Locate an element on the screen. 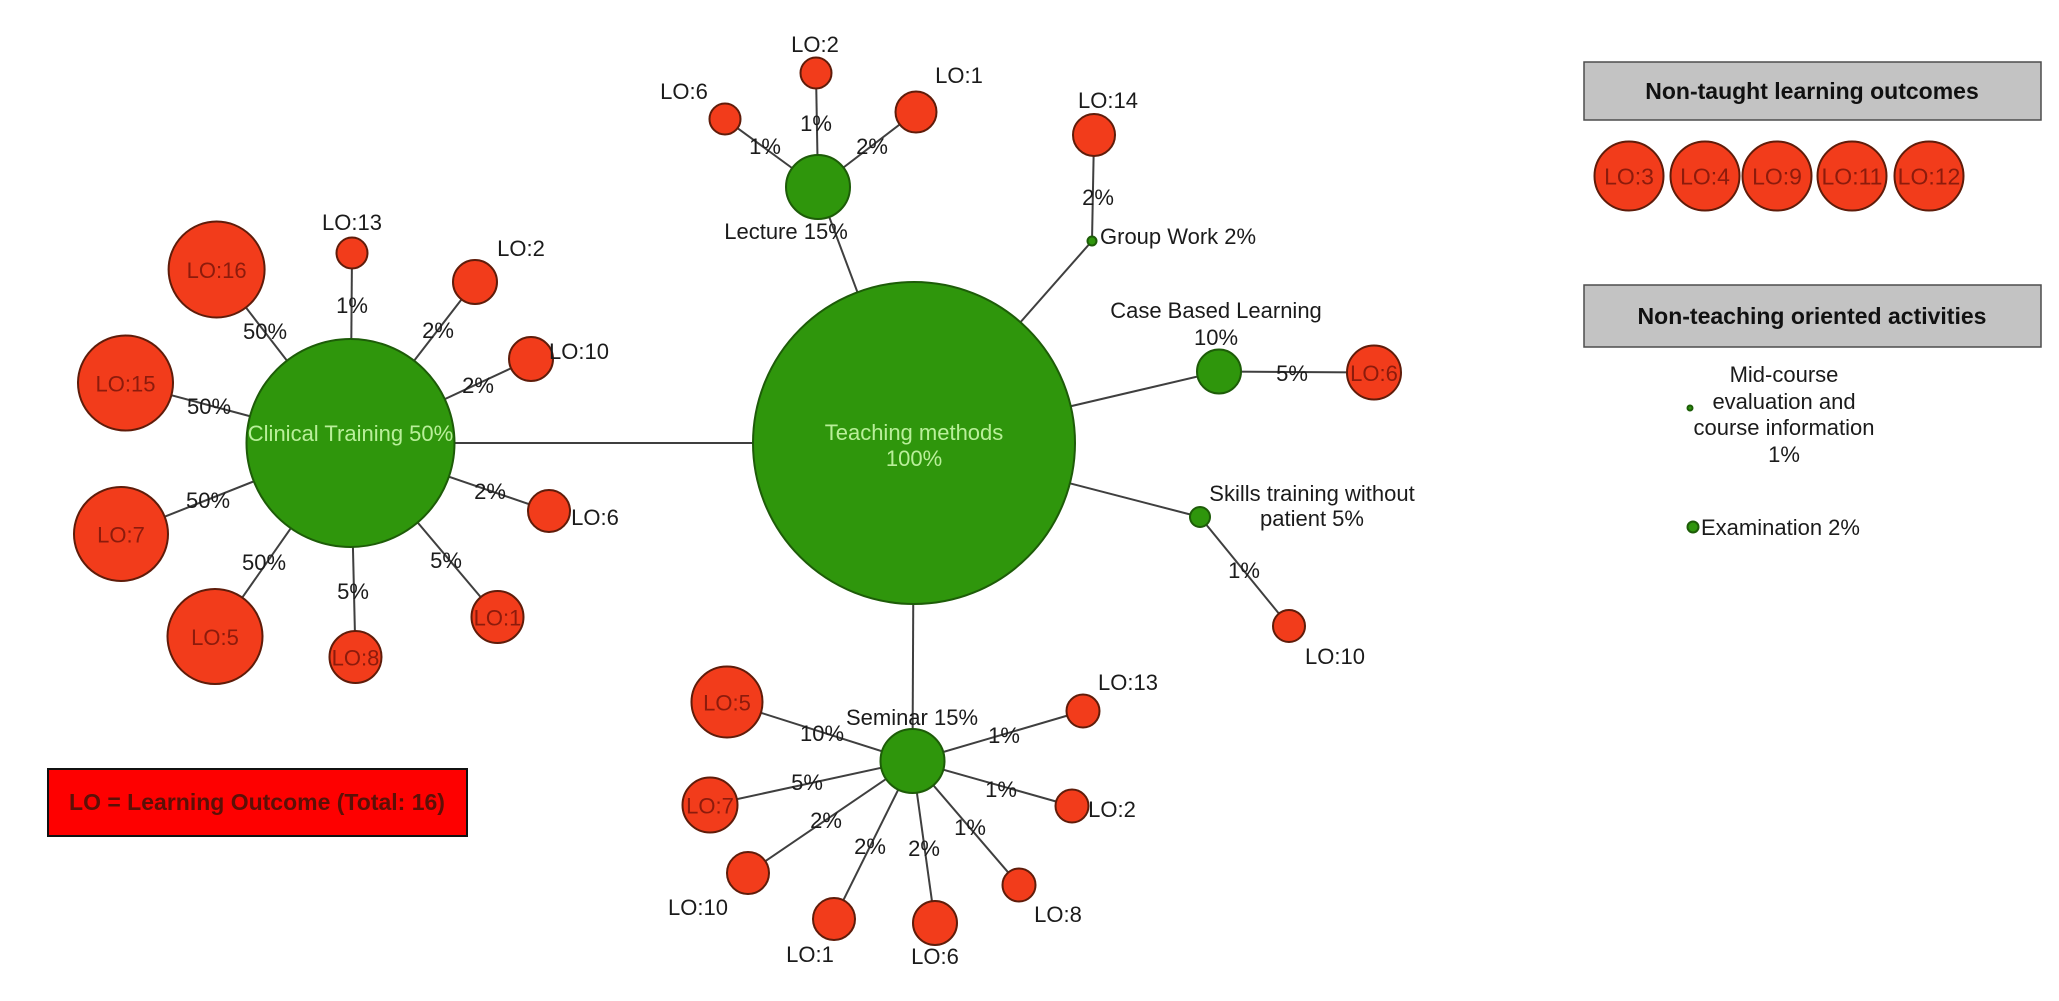  svg-text: LO:14 is located at coordinates (1108, 100).